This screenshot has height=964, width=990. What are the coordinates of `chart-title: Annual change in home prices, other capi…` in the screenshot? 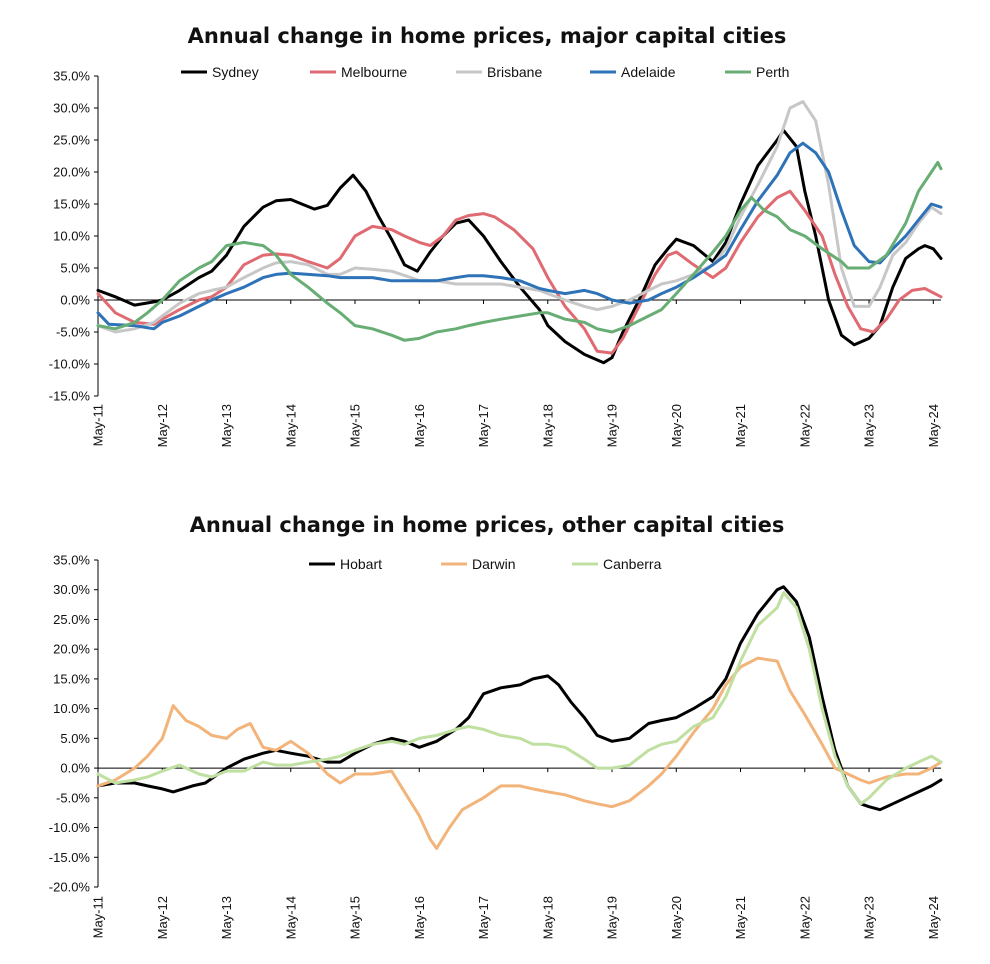 It's located at (487, 525).